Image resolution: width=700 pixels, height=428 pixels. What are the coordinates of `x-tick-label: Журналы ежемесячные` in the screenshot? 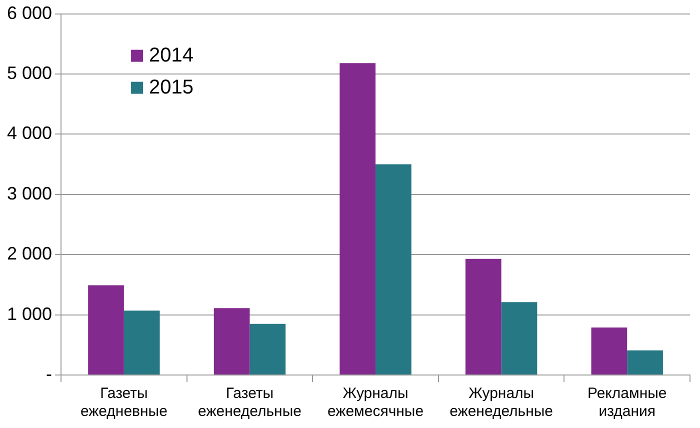 It's located at (375, 402).